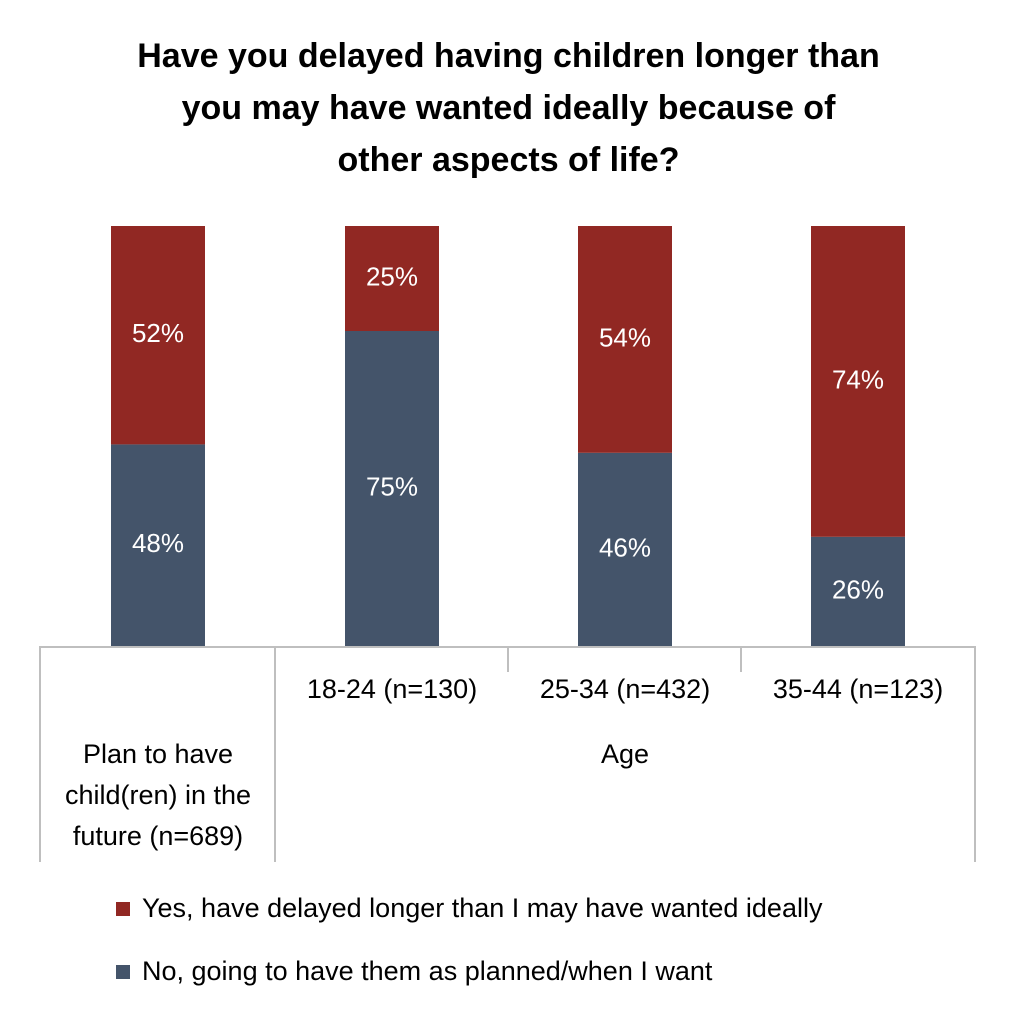 Image resolution: width=1017 pixels, height=1024 pixels. I want to click on category-label-0-line-1: child(ren) in the, so click(158, 795).